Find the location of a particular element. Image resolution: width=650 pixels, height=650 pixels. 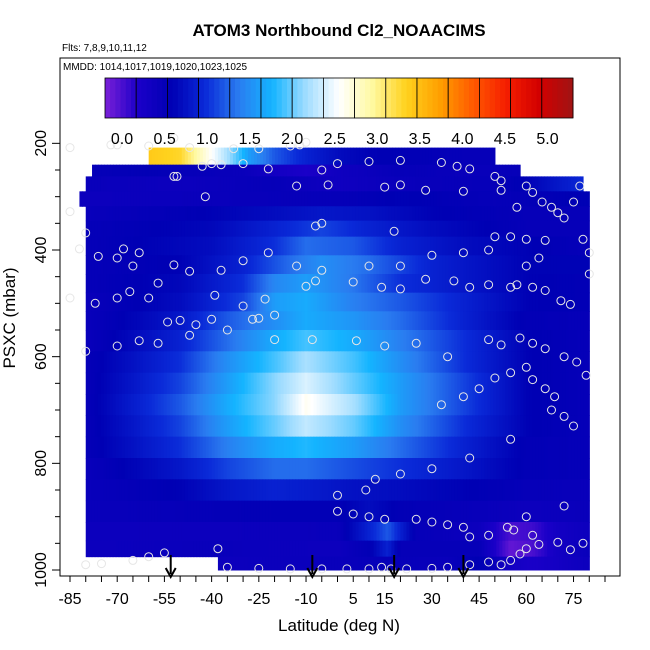

colorbar: 0.0 0.5 1.0 1.5 2.0 2.5 3.0 3.5 4.0 4.5 5.0 is located at coordinates (339, 112).